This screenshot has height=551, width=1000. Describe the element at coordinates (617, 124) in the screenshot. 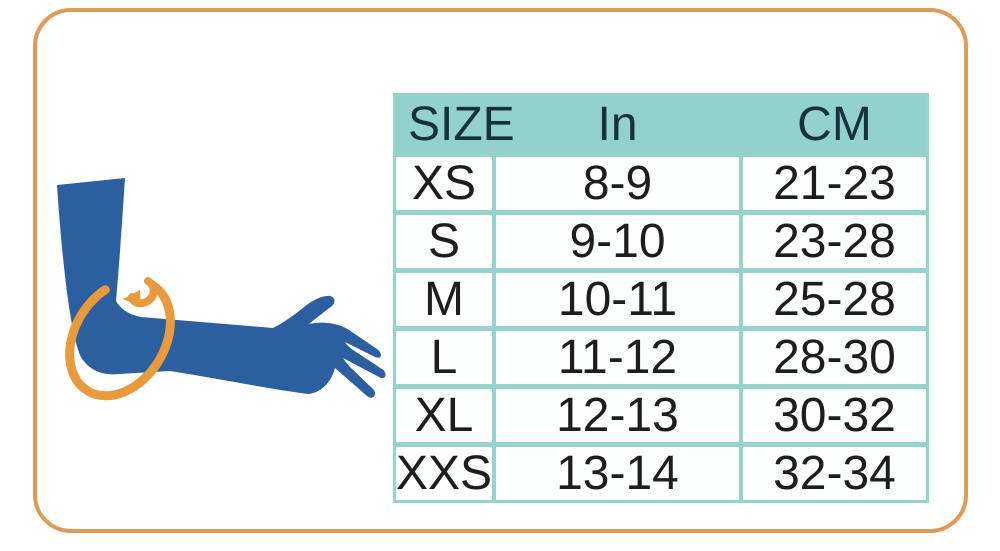

I see `header-in: In` at that location.